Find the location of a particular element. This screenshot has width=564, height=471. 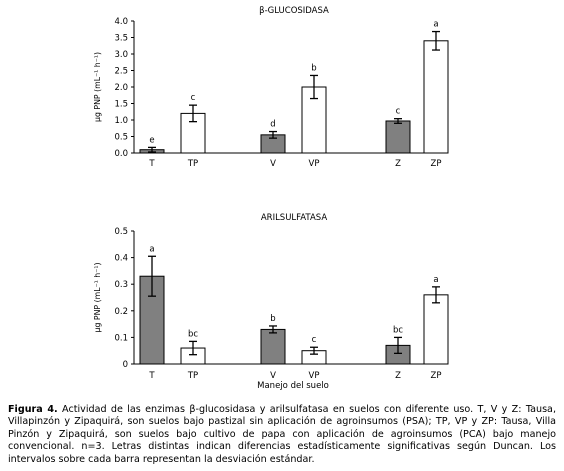

y-tick-label: 0.1 is located at coordinates (121, 338).